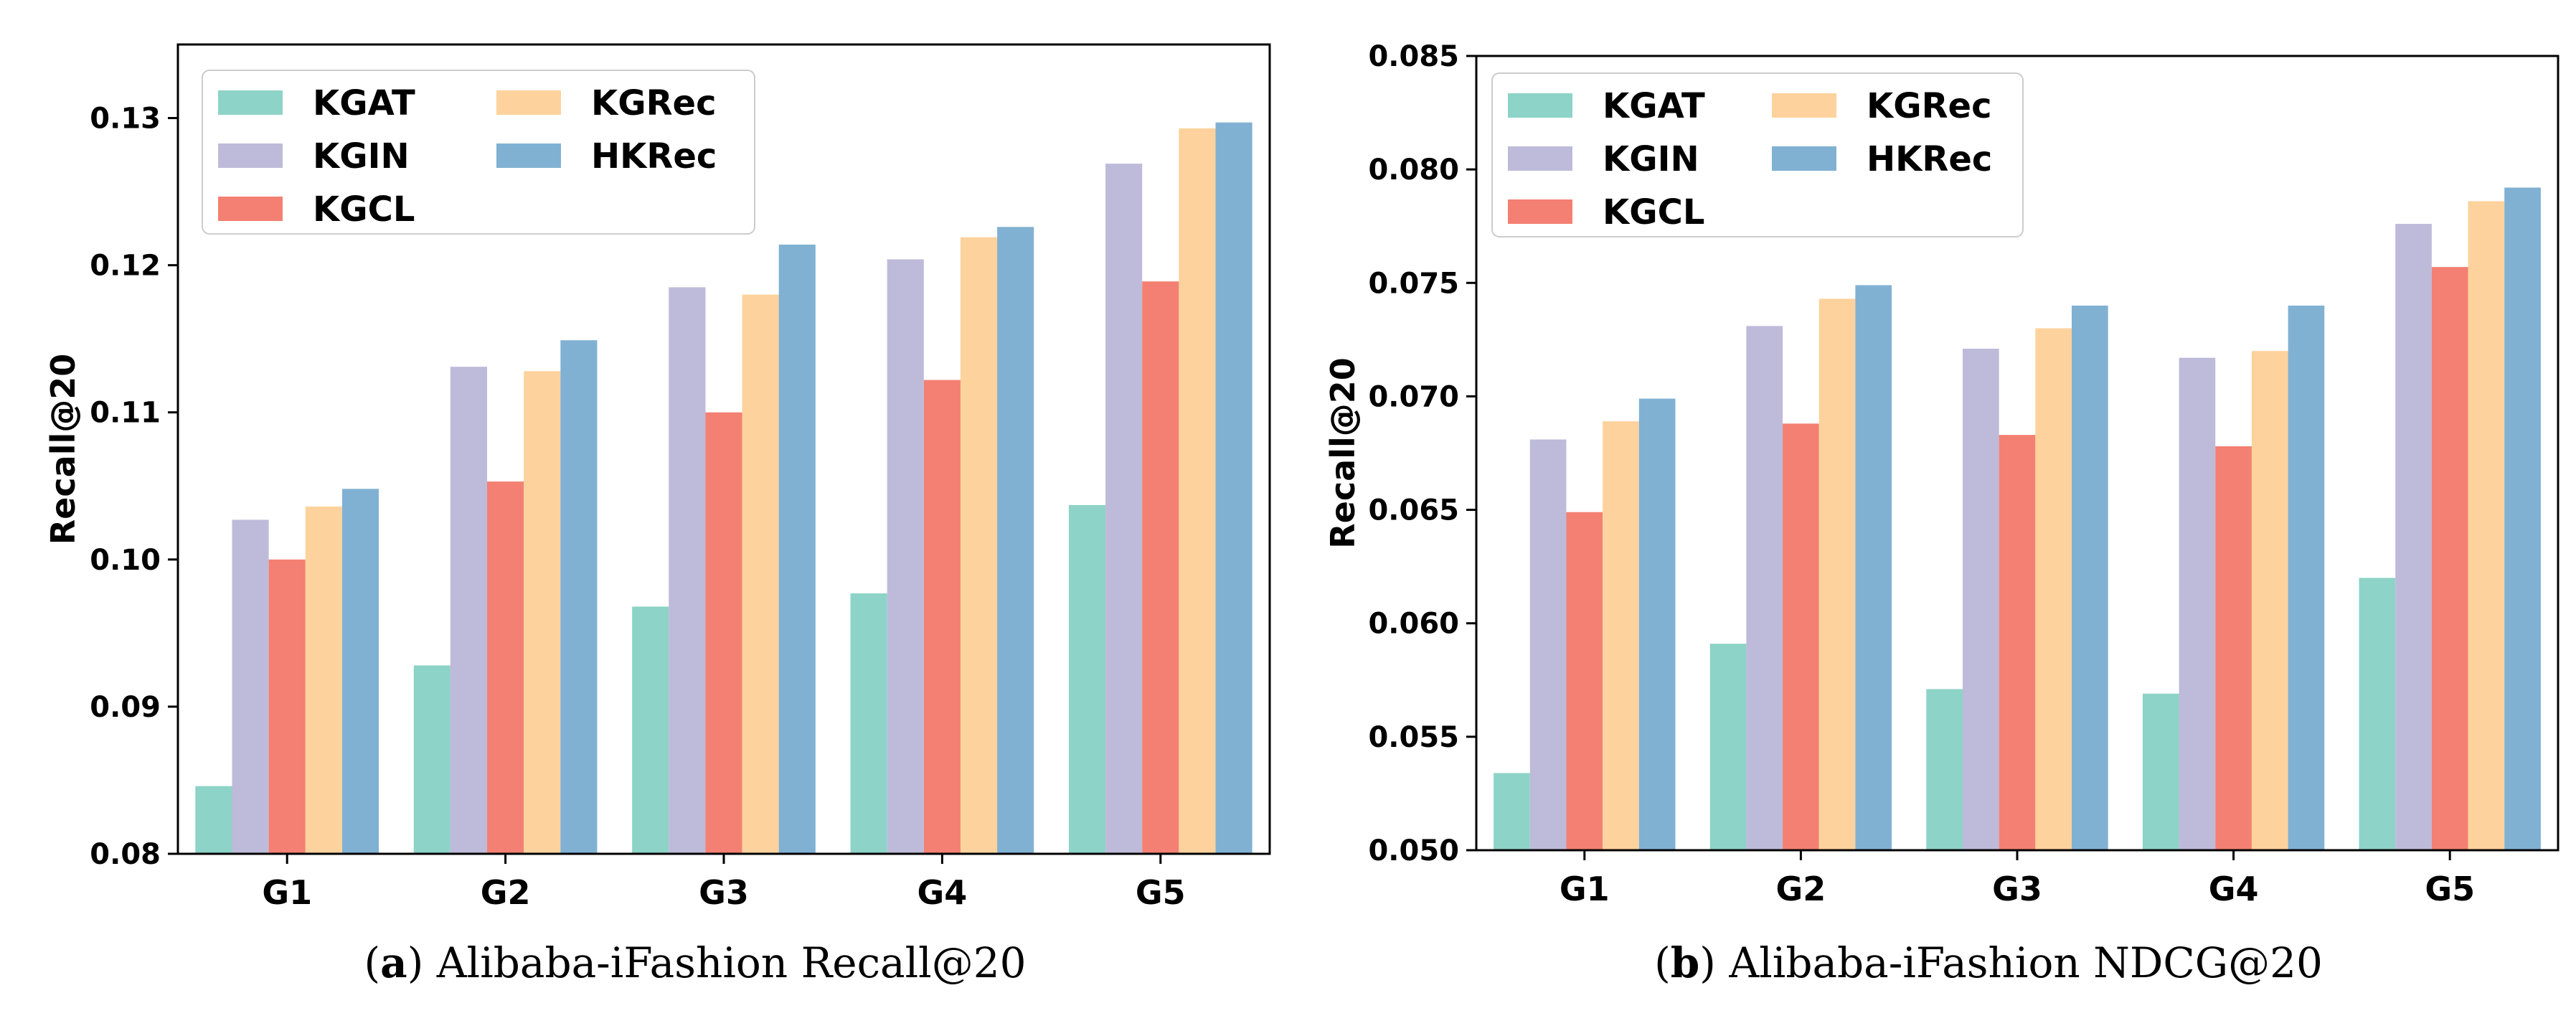 The width and height of the screenshot is (2576, 1026). Describe the element at coordinates (125, 266) in the screenshot. I see `y-tick-label: 0.12` at that location.